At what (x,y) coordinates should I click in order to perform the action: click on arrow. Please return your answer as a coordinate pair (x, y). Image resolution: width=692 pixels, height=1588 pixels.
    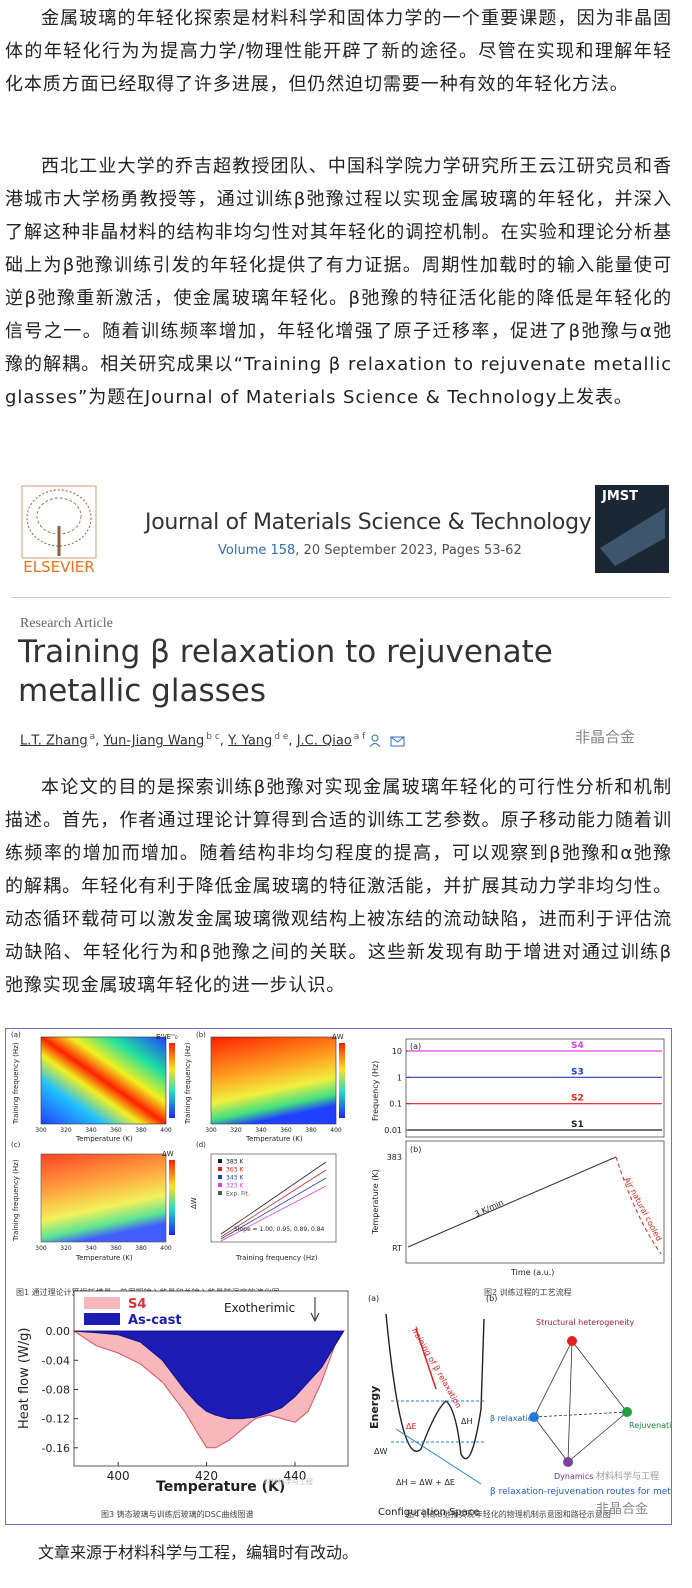
    Looking at the image, I should click on (426, 1359).